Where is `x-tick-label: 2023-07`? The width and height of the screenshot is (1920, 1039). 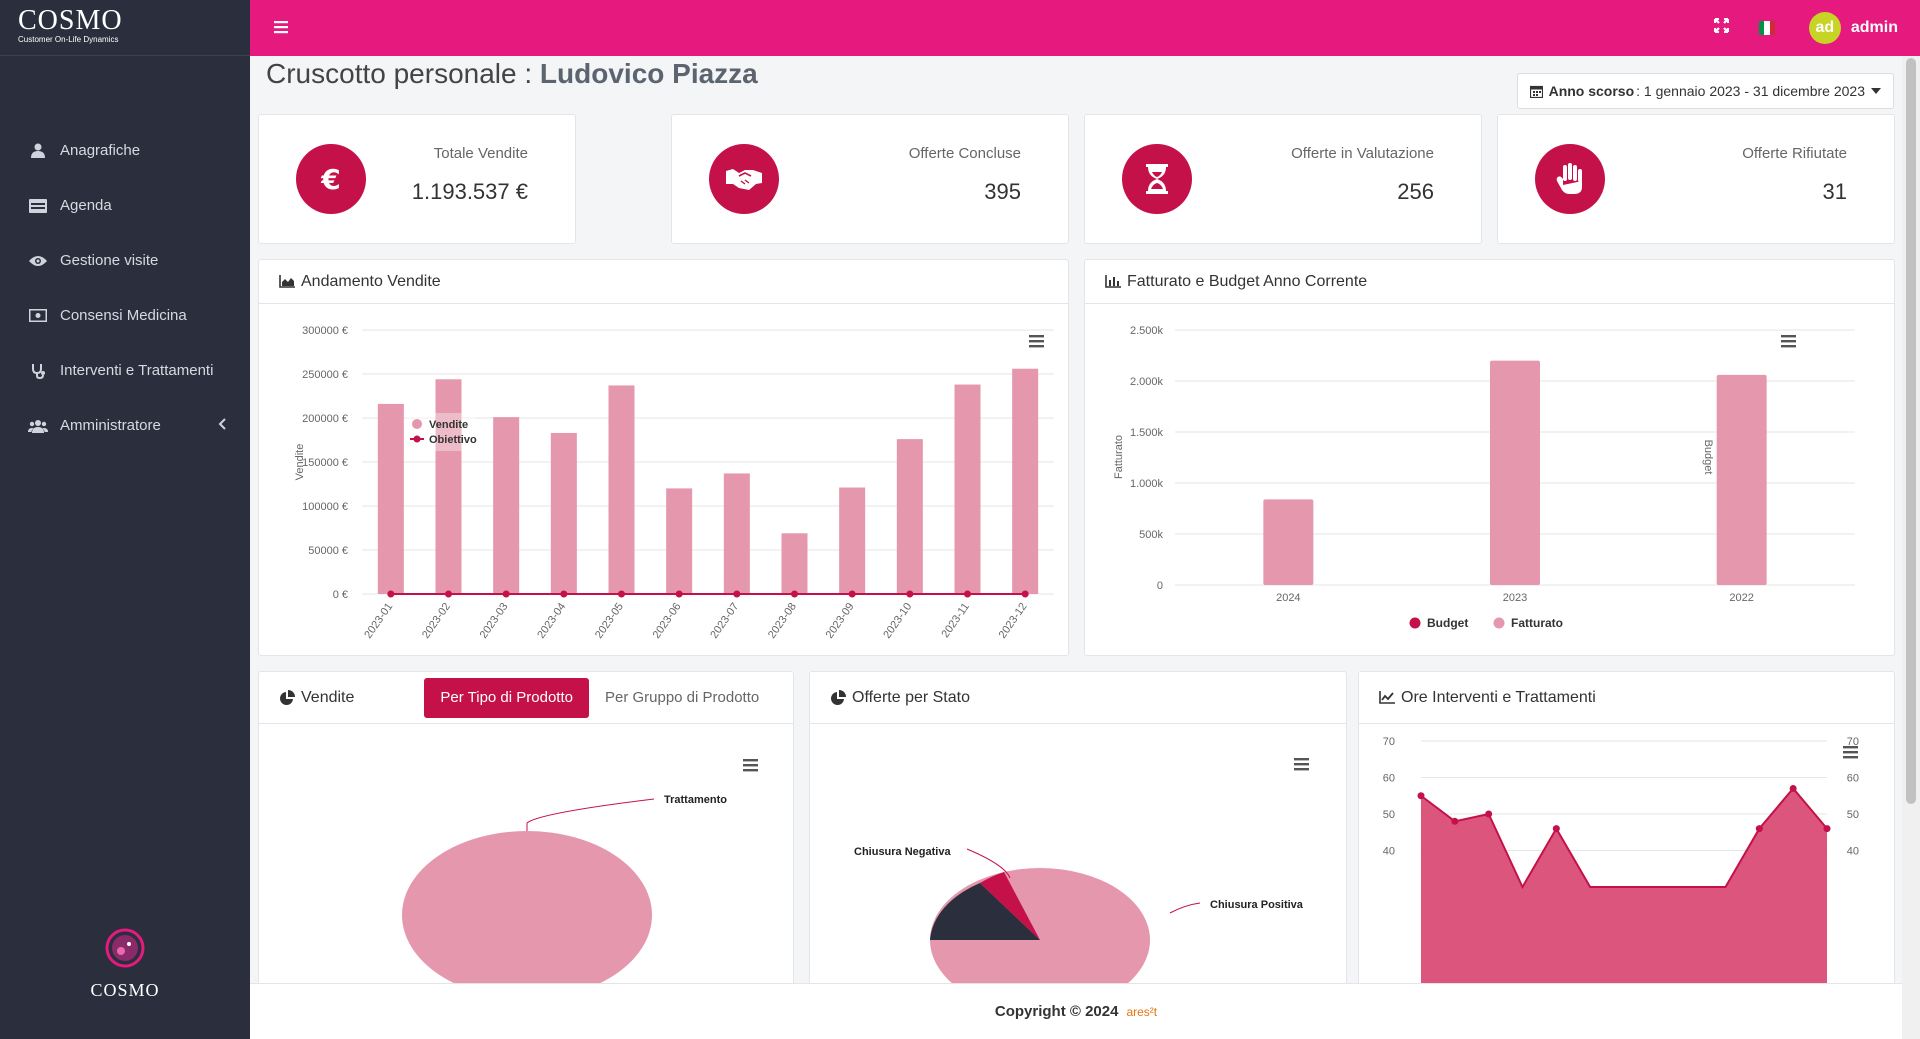 x-tick-label: 2023-07 is located at coordinates (724, 621).